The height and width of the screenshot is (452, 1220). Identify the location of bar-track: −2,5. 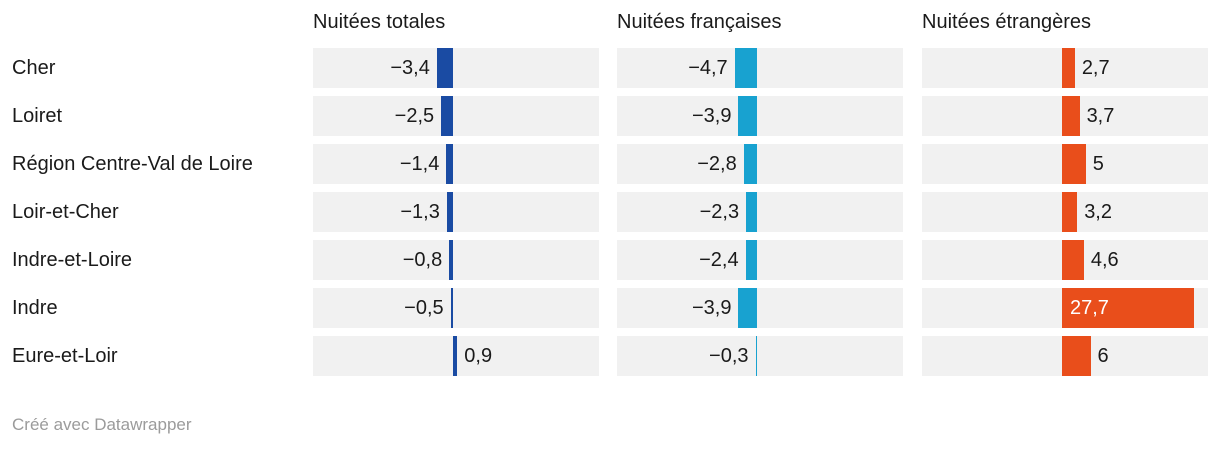
(456, 116).